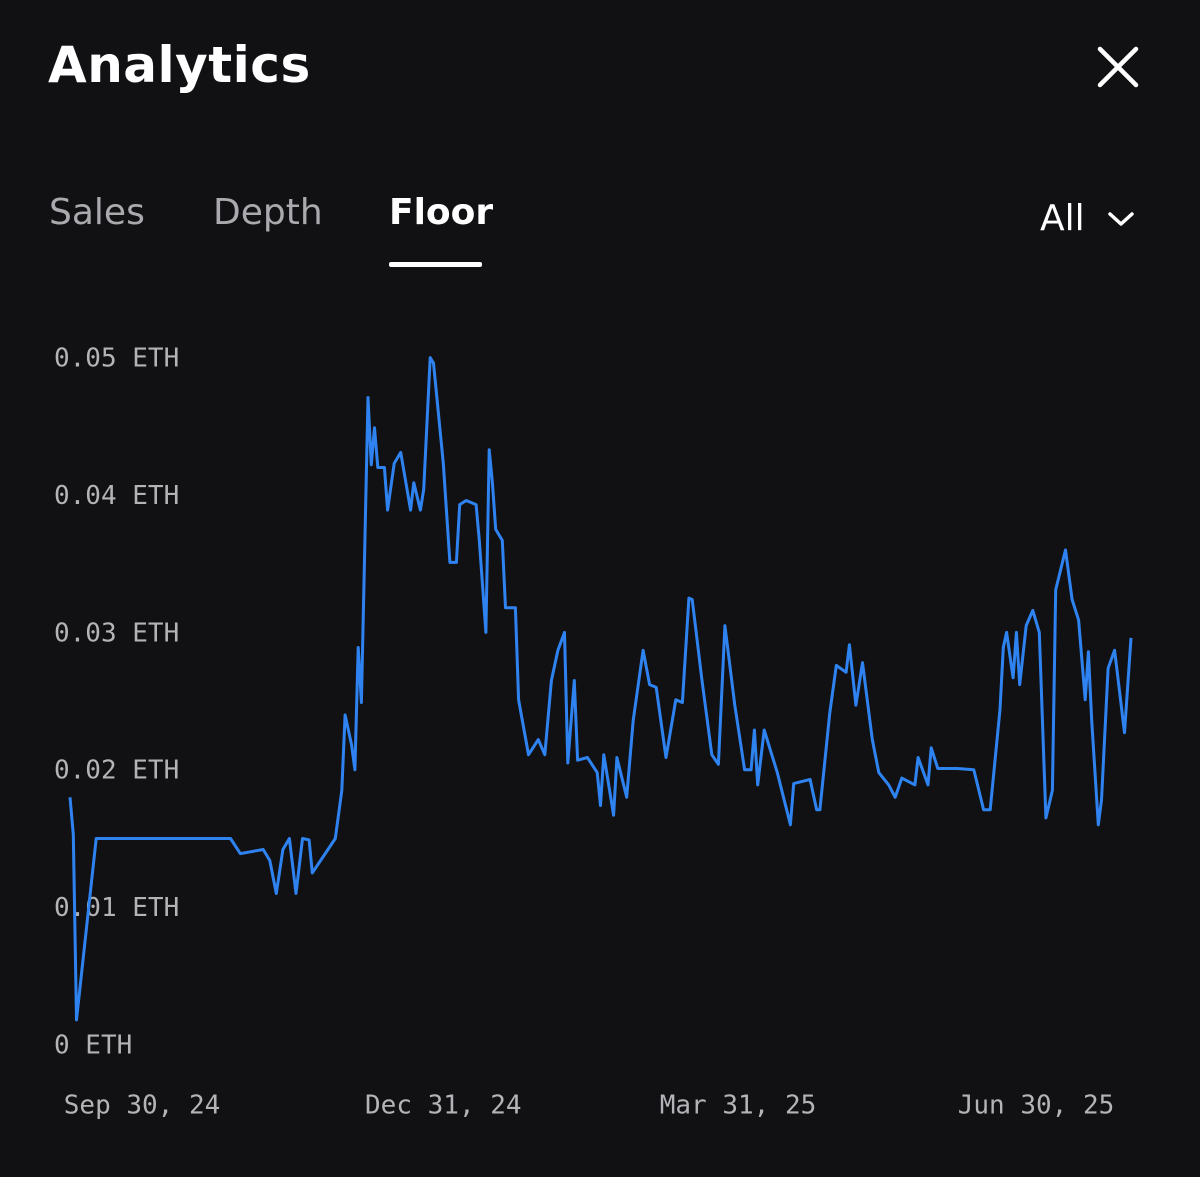 This screenshot has height=1177, width=1200. What do you see at coordinates (93, 1046) in the screenshot?
I see `y-tick-label: 0 ETH` at bounding box center [93, 1046].